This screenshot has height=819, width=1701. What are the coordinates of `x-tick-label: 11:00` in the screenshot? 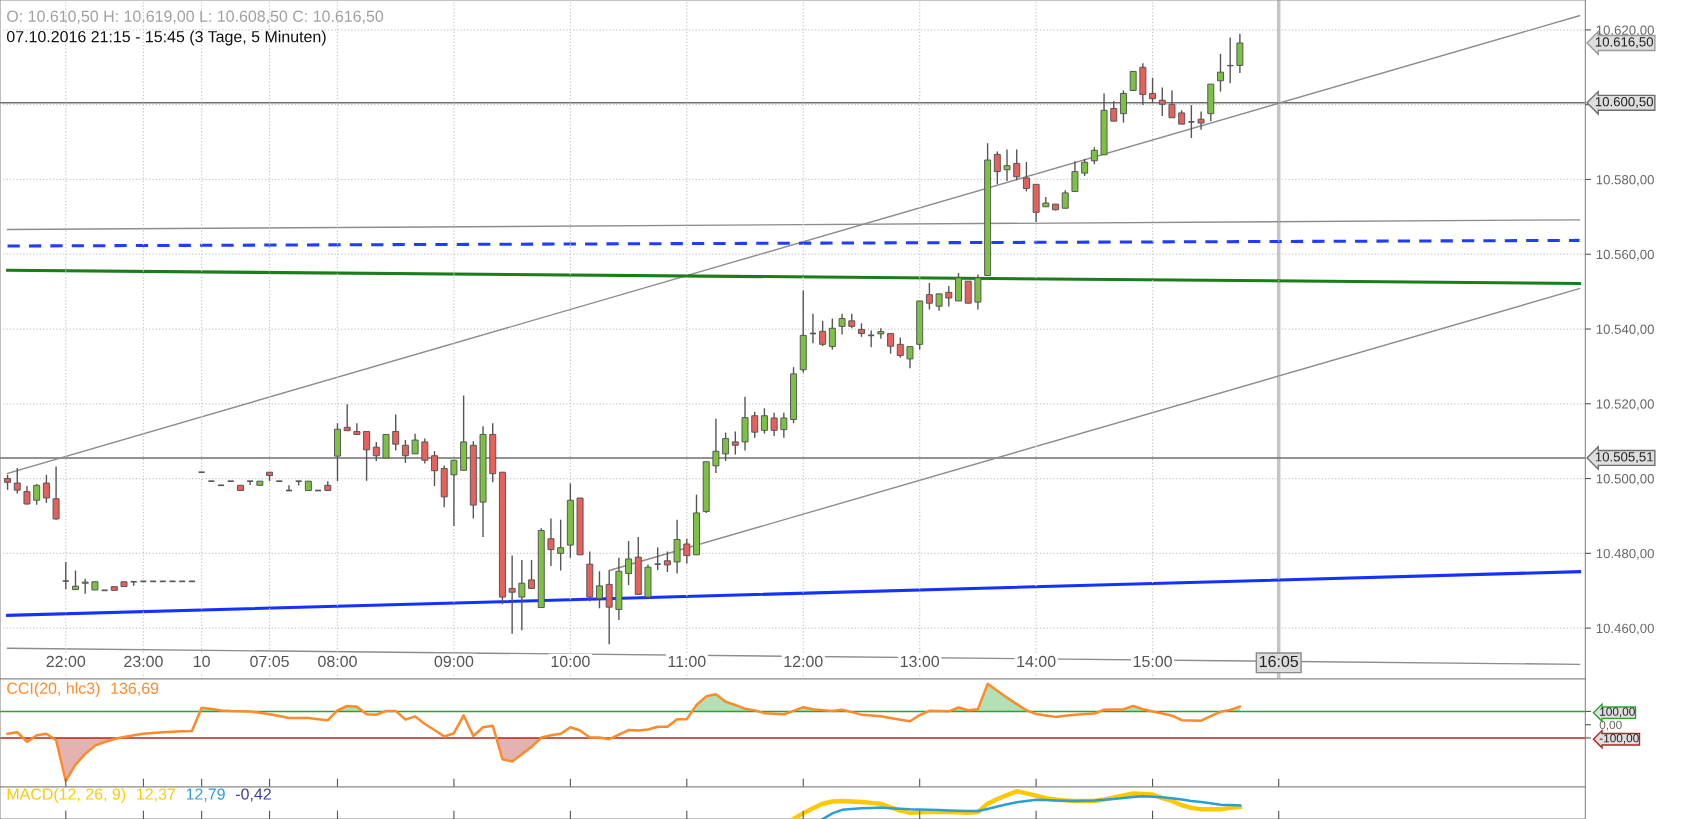 It's located at (687, 661).